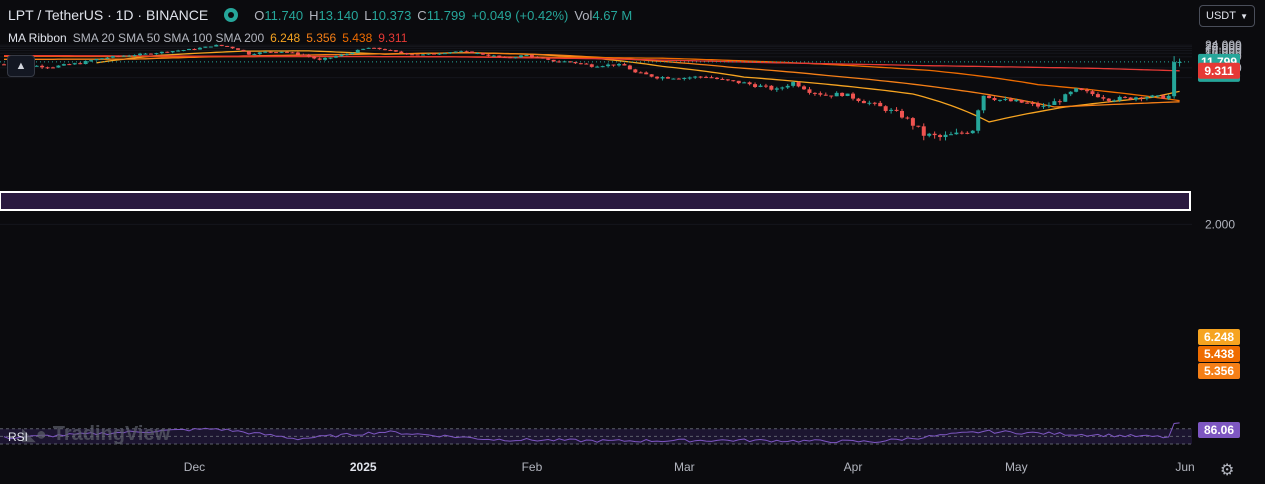  What do you see at coordinates (108, 15) in the screenshot?
I see `symbol-title: LPT / TetherUS · 1D · BINANCE` at bounding box center [108, 15].